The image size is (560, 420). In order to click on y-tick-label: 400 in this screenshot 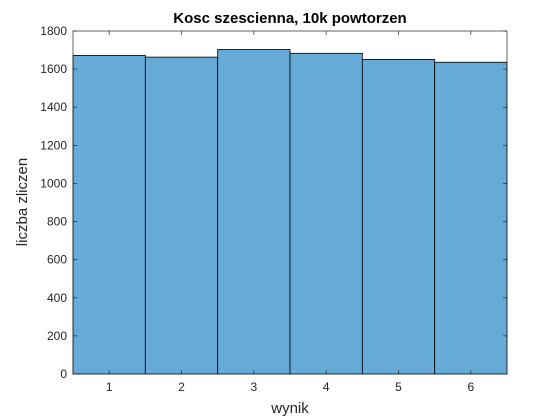, I will do `click(57, 298)`.